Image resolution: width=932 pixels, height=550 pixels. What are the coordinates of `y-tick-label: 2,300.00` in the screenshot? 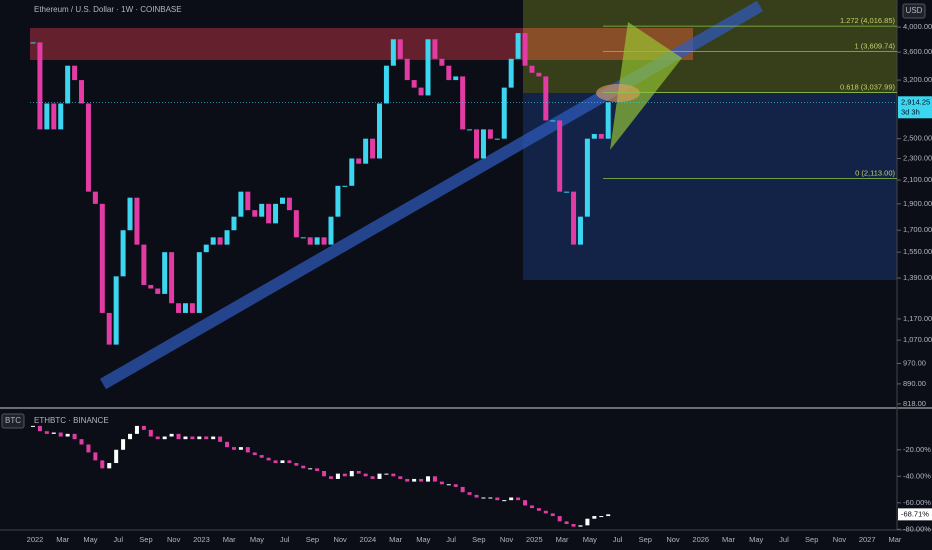 It's located at (917, 157).